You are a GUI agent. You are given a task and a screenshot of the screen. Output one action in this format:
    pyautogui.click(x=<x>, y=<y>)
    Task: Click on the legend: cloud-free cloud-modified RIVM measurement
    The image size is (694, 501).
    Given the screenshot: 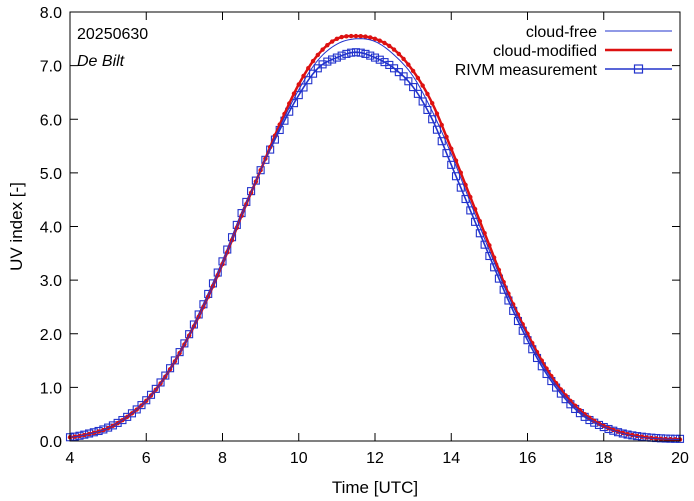 What is the action you would take?
    pyautogui.click(x=563, y=51)
    